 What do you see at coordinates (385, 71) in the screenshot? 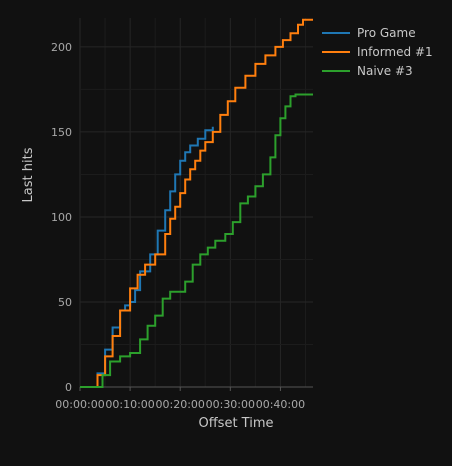
I see `legend-label-naive-3: Naive #3` at bounding box center [385, 71].